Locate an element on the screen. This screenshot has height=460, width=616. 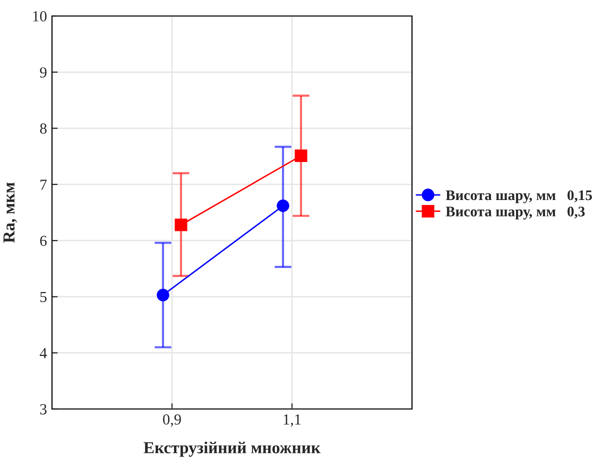
y-axis-title: Ra, мкм is located at coordinates (11, 212).